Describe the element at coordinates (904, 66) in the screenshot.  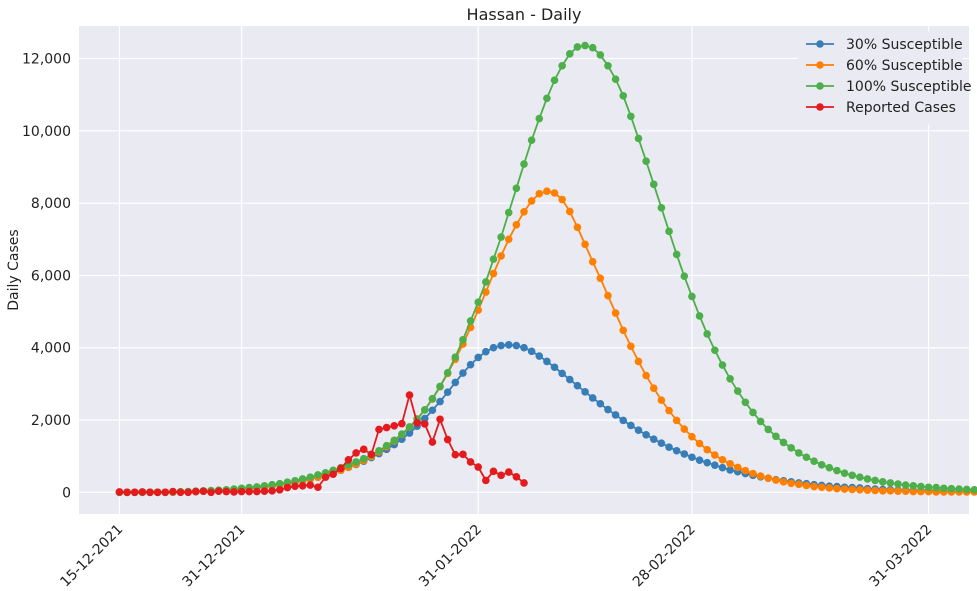
I see `legend-entry: 60% Susceptible` at that location.